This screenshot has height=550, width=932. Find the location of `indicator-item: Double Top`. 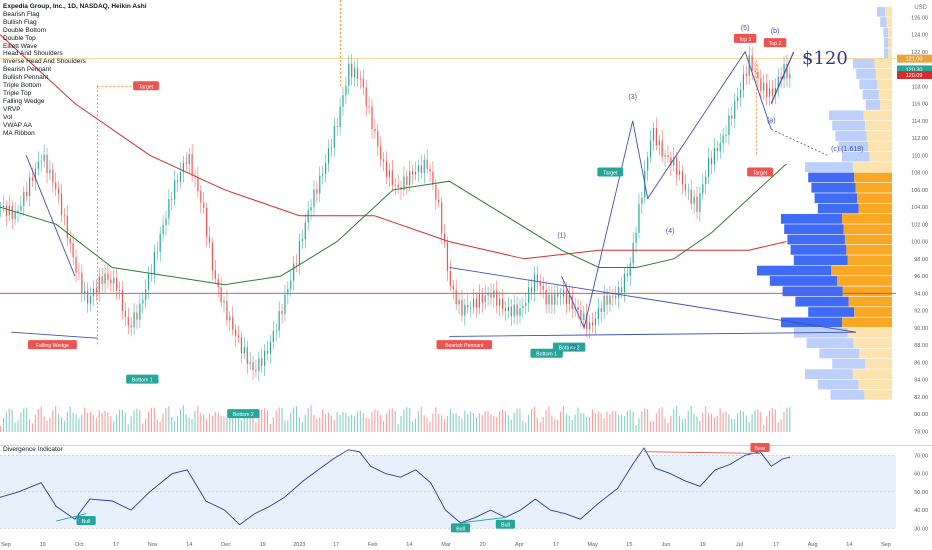

indicator-item: Double Top is located at coordinates (19, 38).